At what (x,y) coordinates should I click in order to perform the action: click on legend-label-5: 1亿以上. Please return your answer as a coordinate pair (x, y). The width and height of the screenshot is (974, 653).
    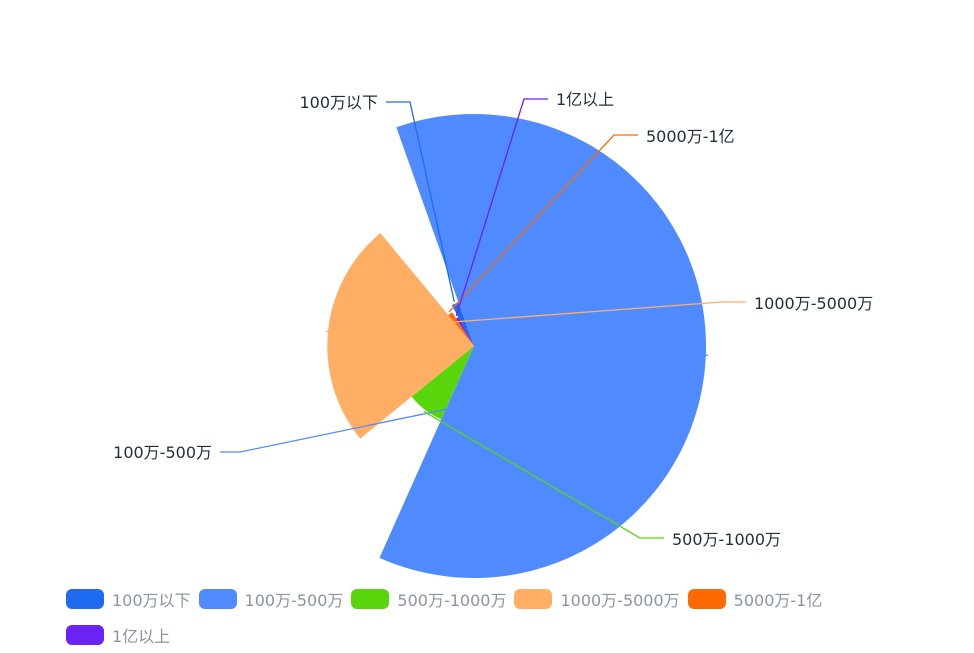
    Looking at the image, I should click on (141, 636).